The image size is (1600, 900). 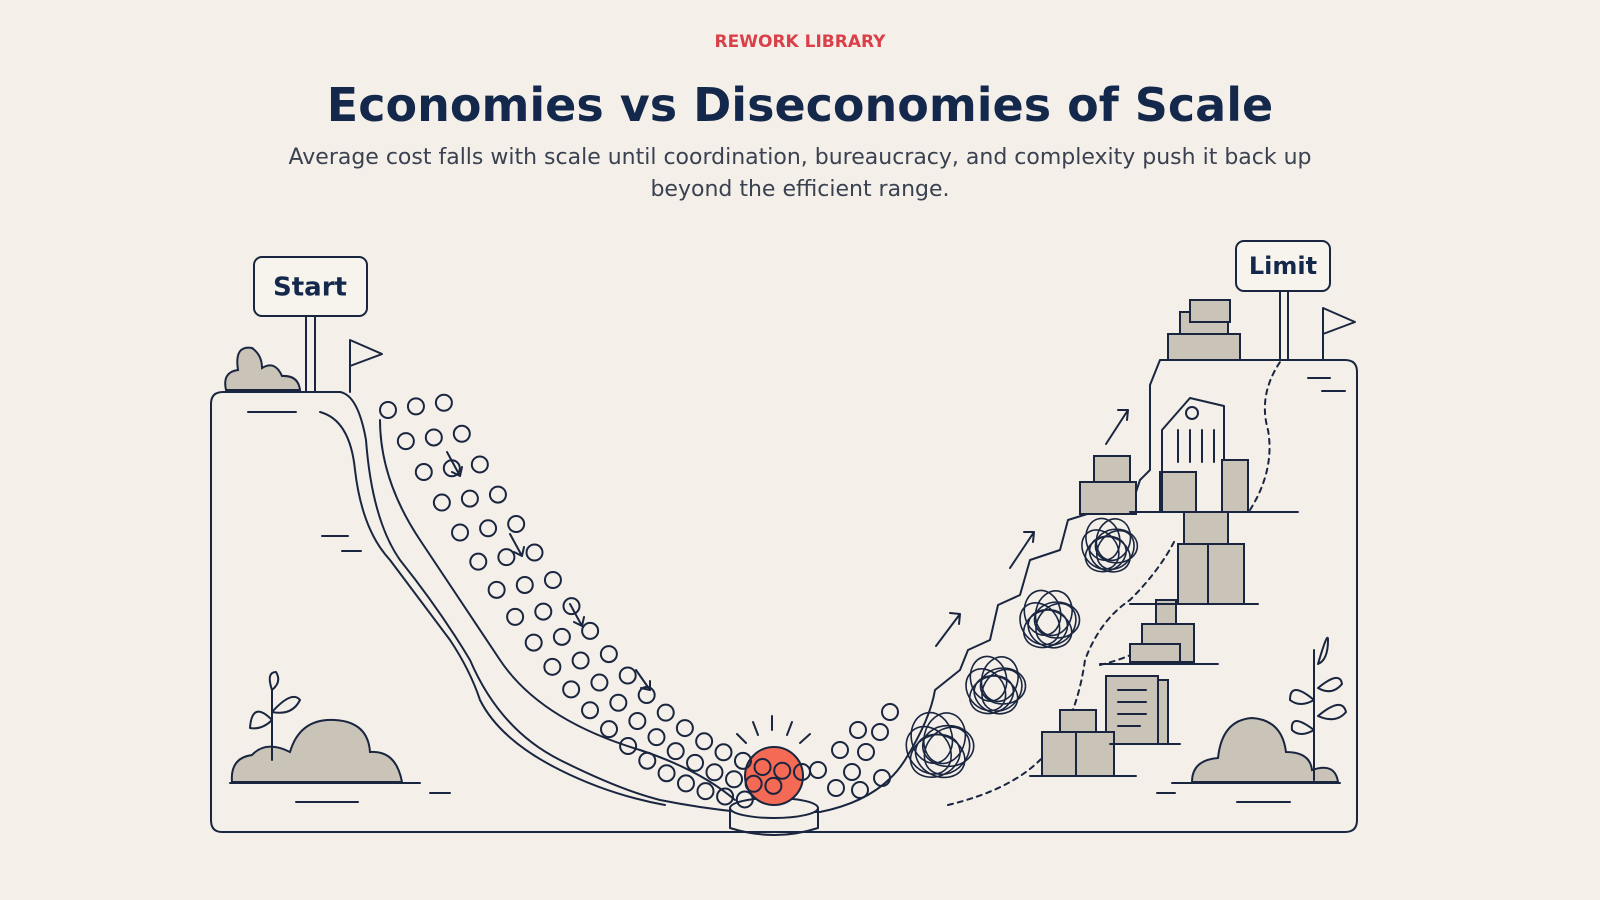 I want to click on title: Economies vs Diseconomies of Scale, so click(x=800, y=105).